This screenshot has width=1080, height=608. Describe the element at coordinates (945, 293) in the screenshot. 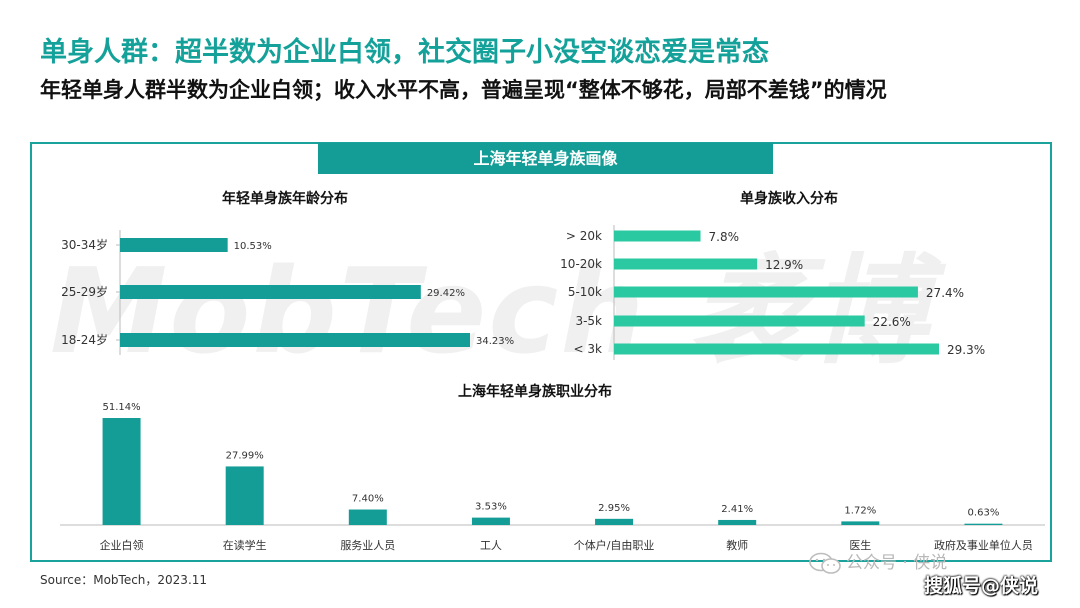

I see `income-value-label: 27.4%` at that location.